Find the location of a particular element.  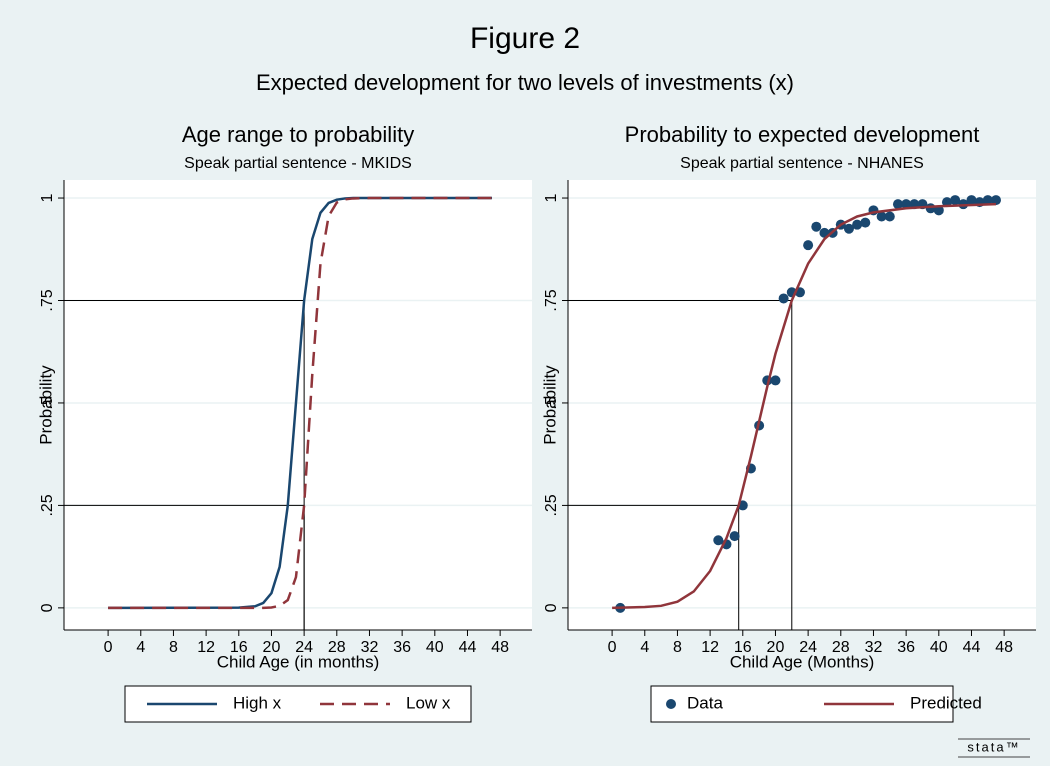

chart-subtitle: Speak partial sentence - NHANES is located at coordinates (802, 163).